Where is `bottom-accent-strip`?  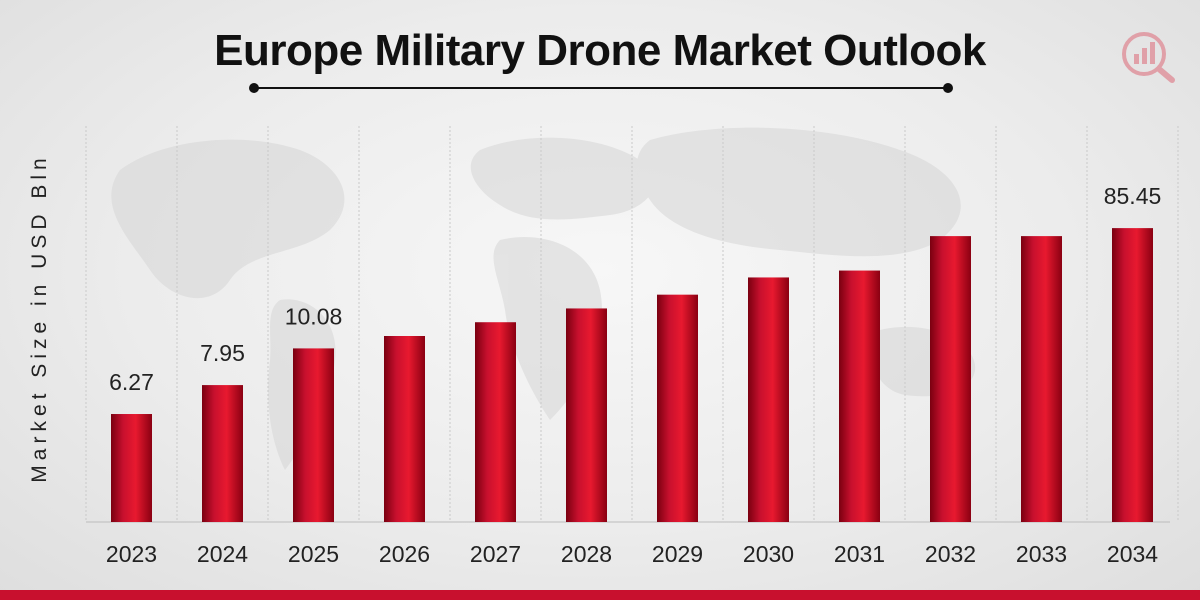
bottom-accent-strip is located at coordinates (600, 595).